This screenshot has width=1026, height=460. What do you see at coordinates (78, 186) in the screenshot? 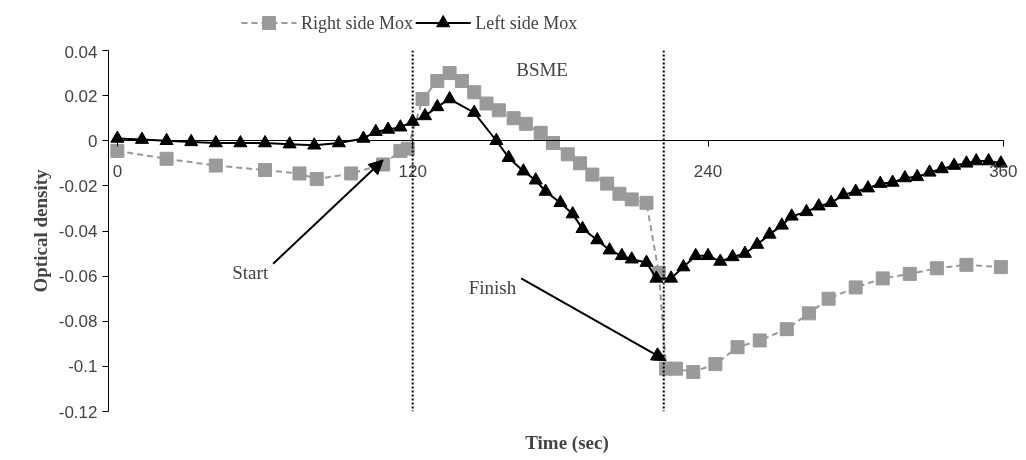
I see `y-tick-label: -0.02` at bounding box center [78, 186].